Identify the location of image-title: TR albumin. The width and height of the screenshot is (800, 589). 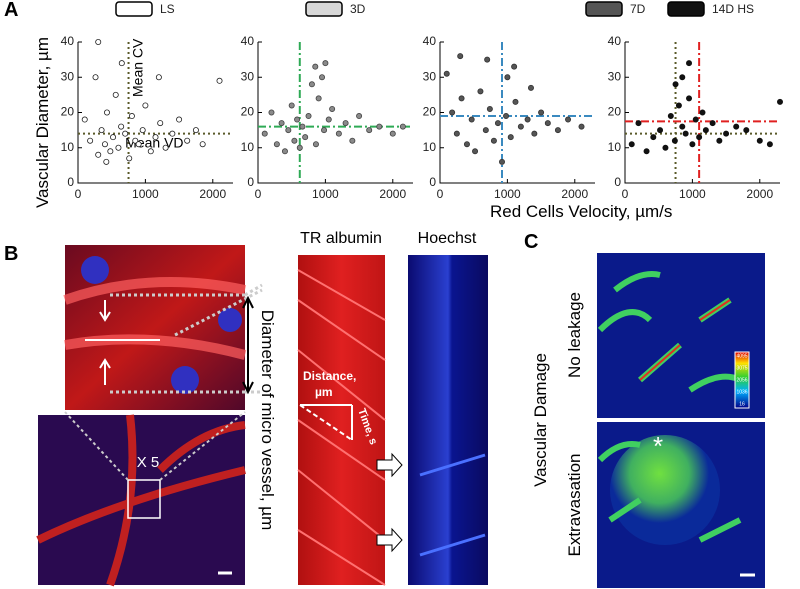
(341, 238).